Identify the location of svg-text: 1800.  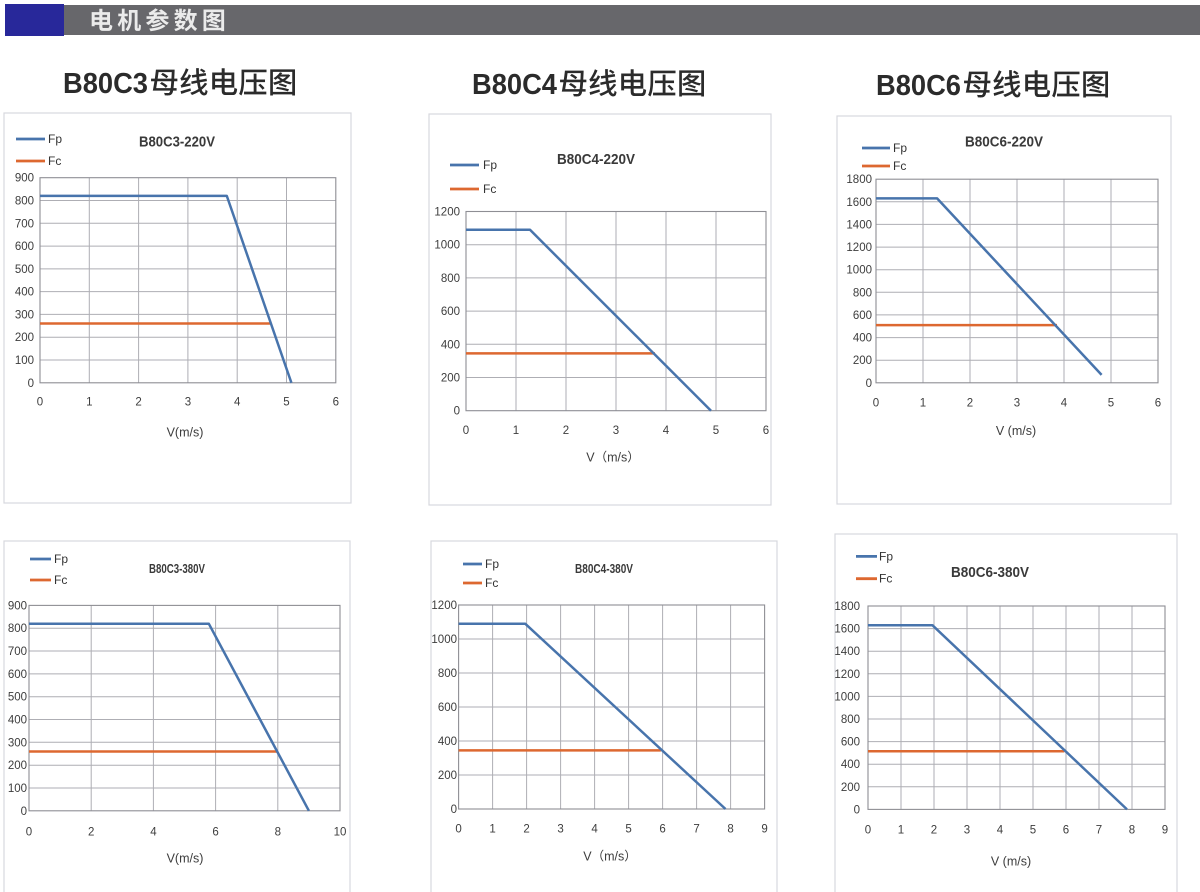
(847, 607).